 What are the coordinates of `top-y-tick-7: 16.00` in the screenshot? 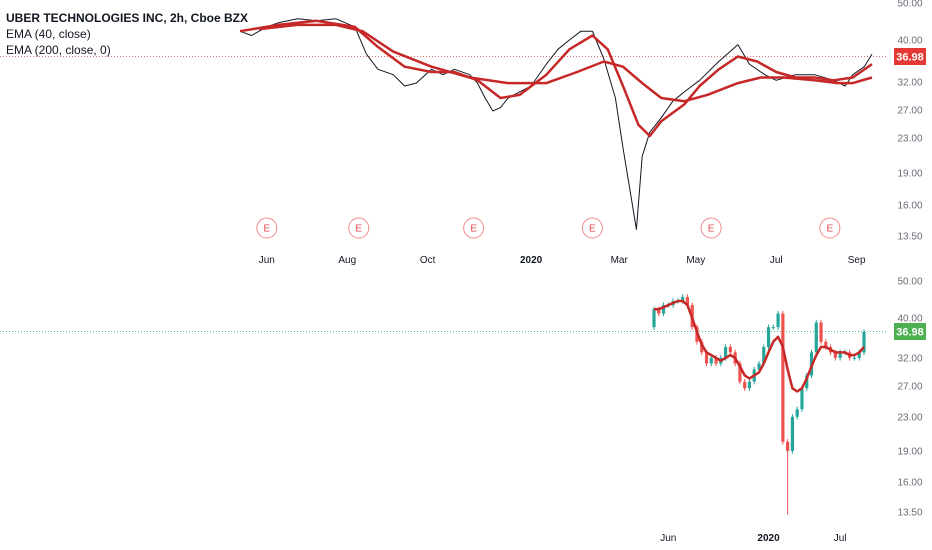 It's located at (909, 206).